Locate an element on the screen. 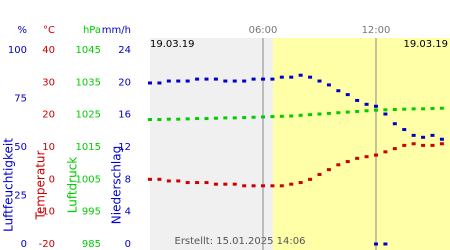 The height and width of the screenshot is (250, 450). axis-title: Temperatur is located at coordinates (41, 185).